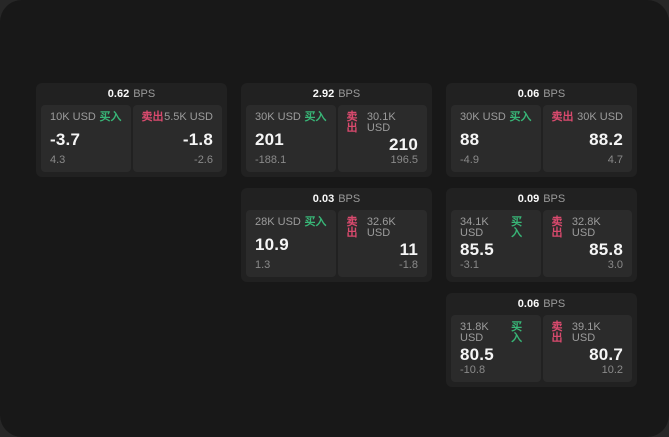 This screenshot has width=669, height=437. I want to click on buy-amount: 10K USD, so click(73, 117).